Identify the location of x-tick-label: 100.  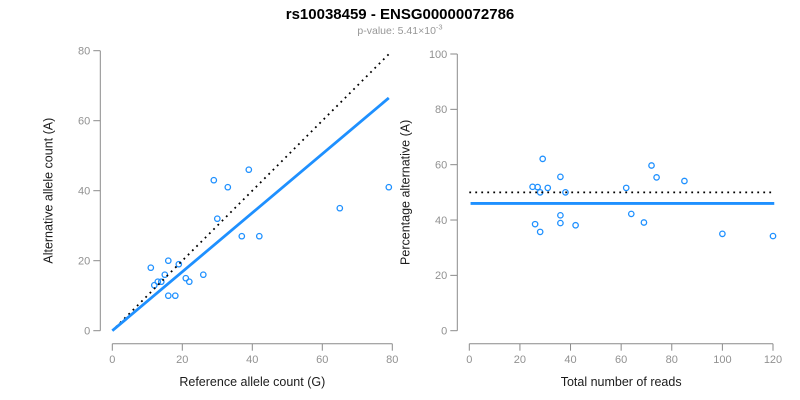
(722, 360).